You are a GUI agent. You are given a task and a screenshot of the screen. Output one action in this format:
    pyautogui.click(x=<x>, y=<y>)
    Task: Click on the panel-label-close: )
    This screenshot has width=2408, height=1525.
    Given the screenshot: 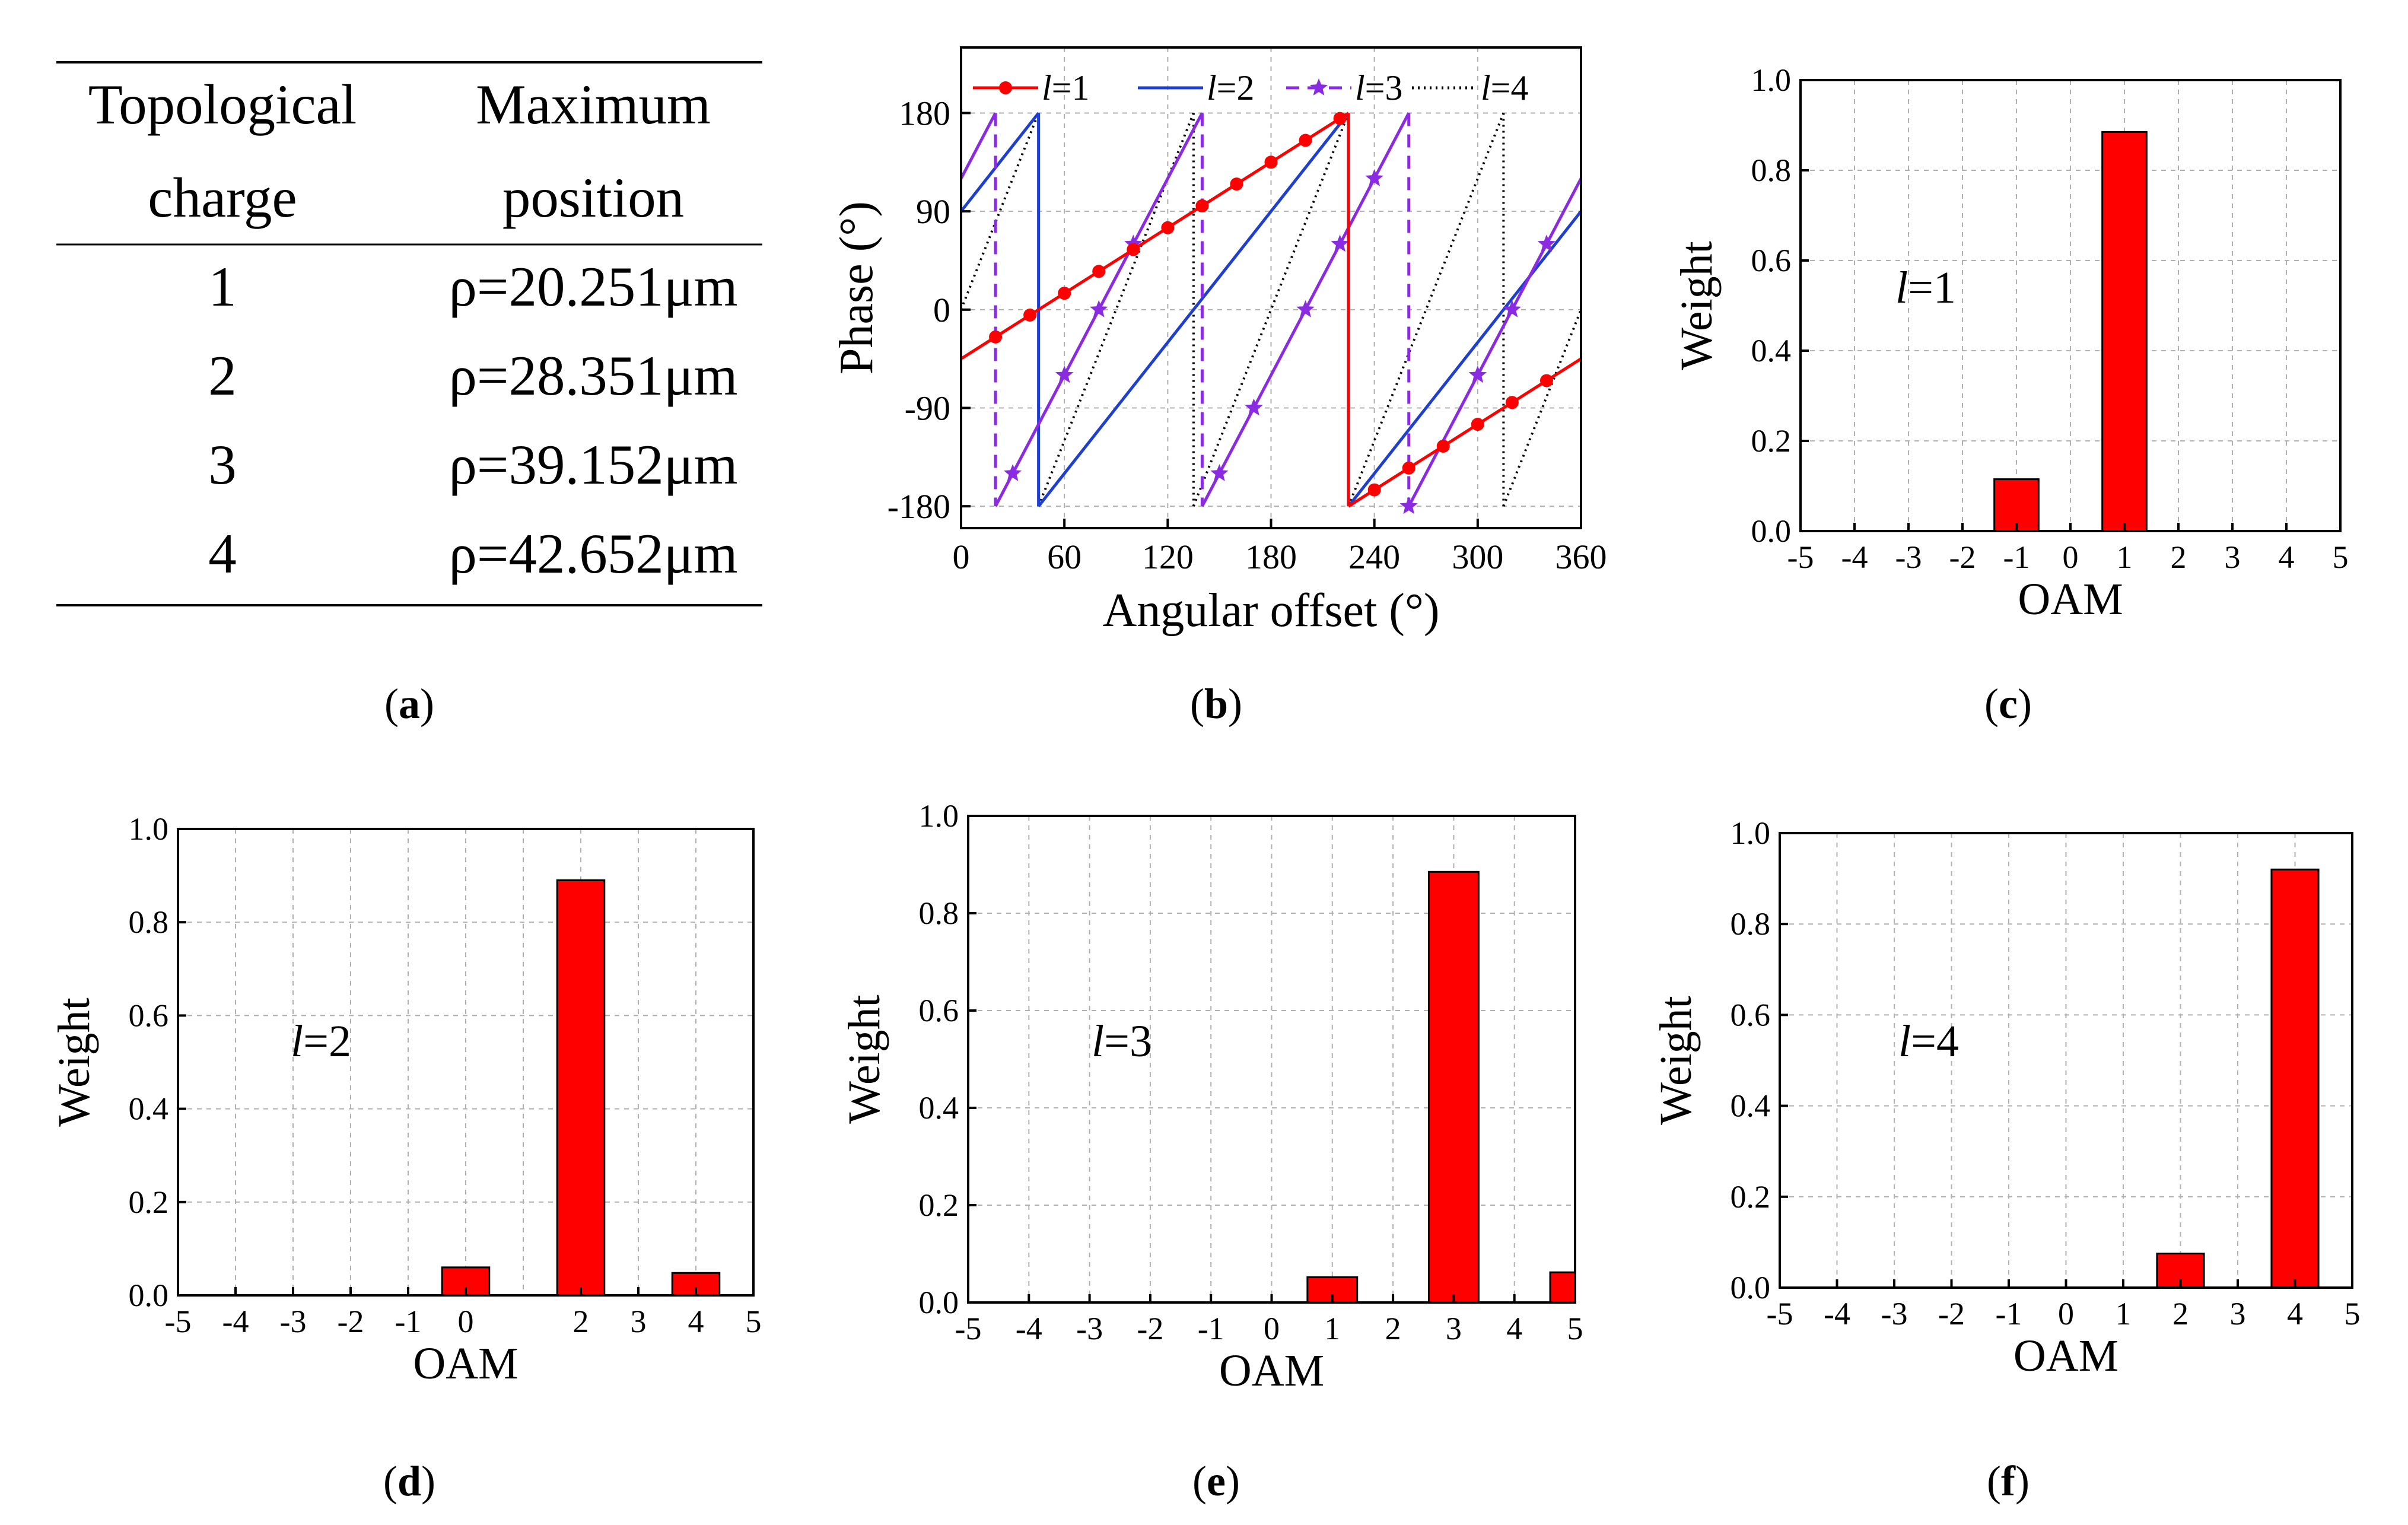 What is the action you would take?
    pyautogui.click(x=2023, y=1481)
    